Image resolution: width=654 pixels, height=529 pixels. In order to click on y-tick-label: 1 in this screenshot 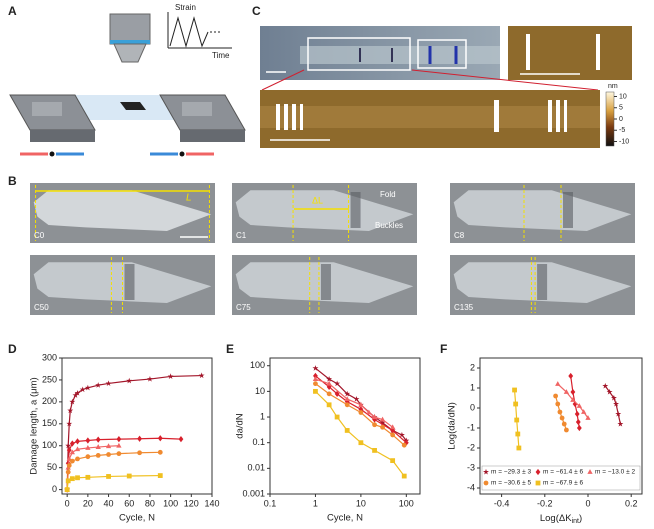, I will do `click(472, 387)`.